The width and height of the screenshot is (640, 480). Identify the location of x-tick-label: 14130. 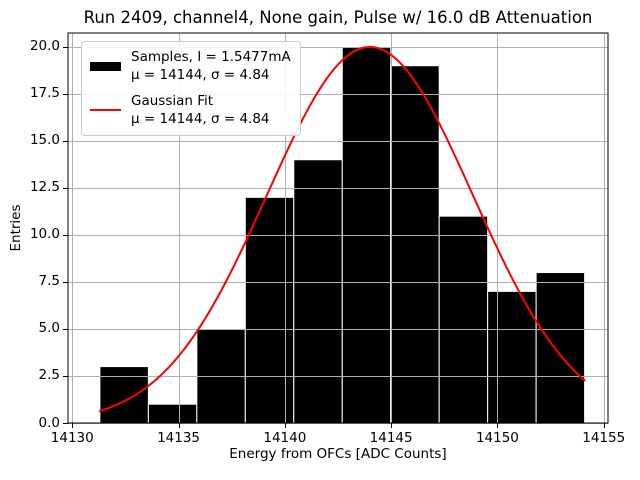
(72, 438).